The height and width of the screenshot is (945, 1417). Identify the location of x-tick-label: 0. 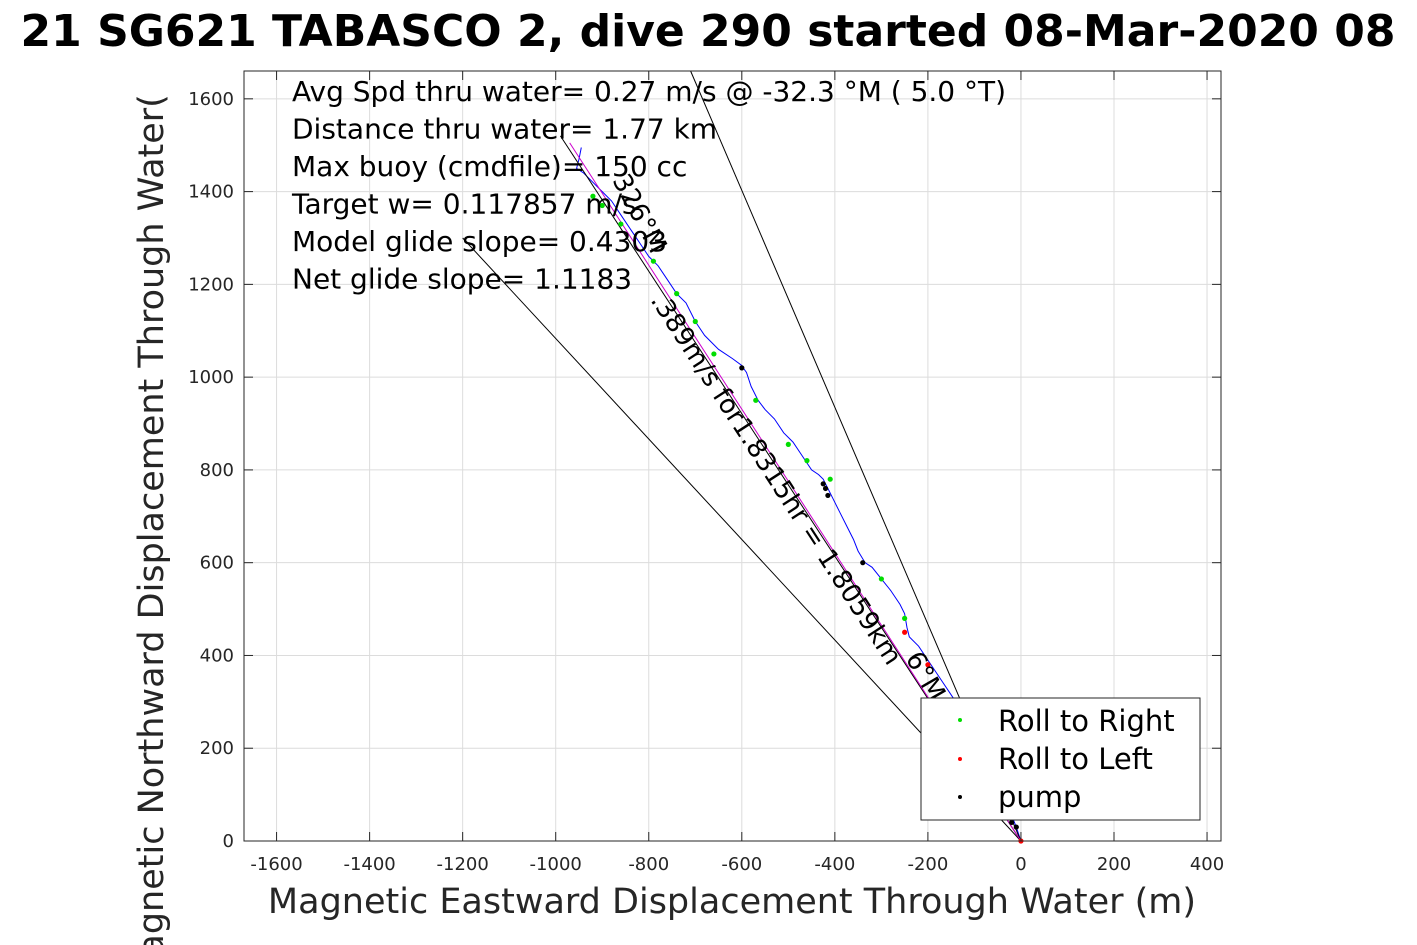
(1020, 864).